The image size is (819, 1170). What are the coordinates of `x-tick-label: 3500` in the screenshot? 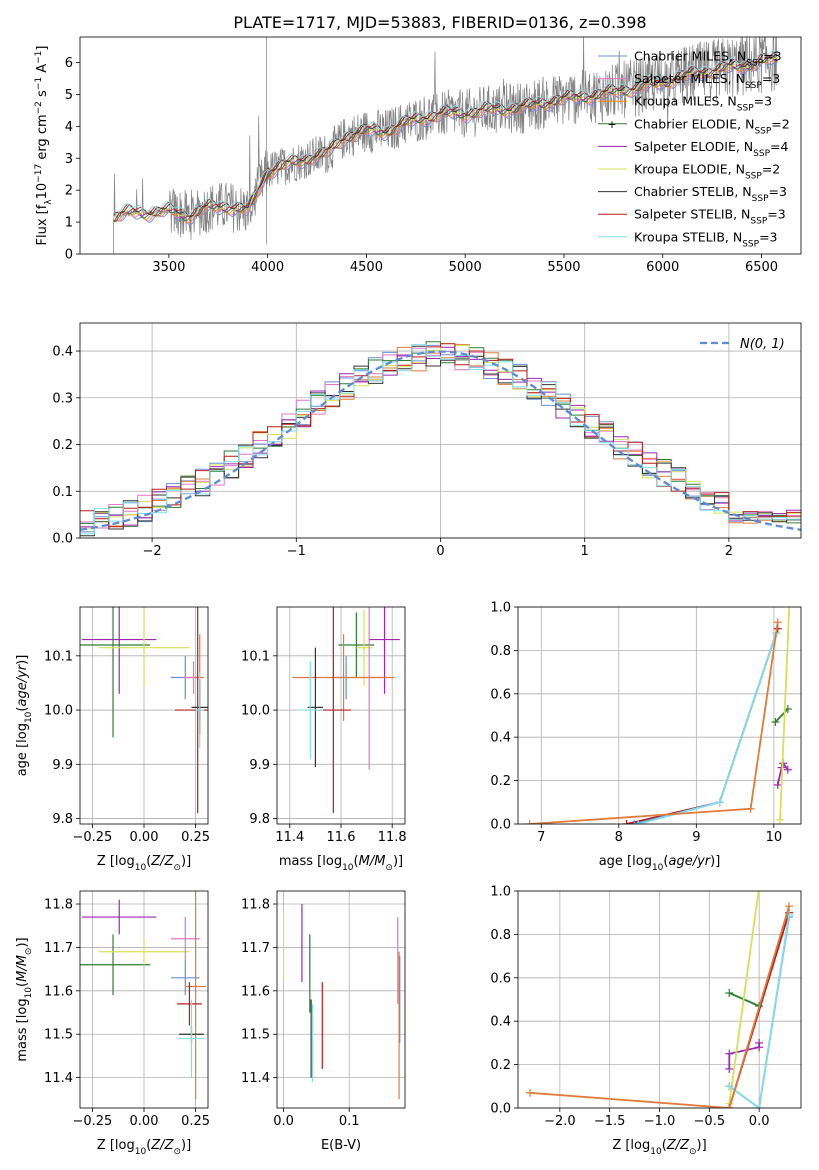 It's located at (168, 267).